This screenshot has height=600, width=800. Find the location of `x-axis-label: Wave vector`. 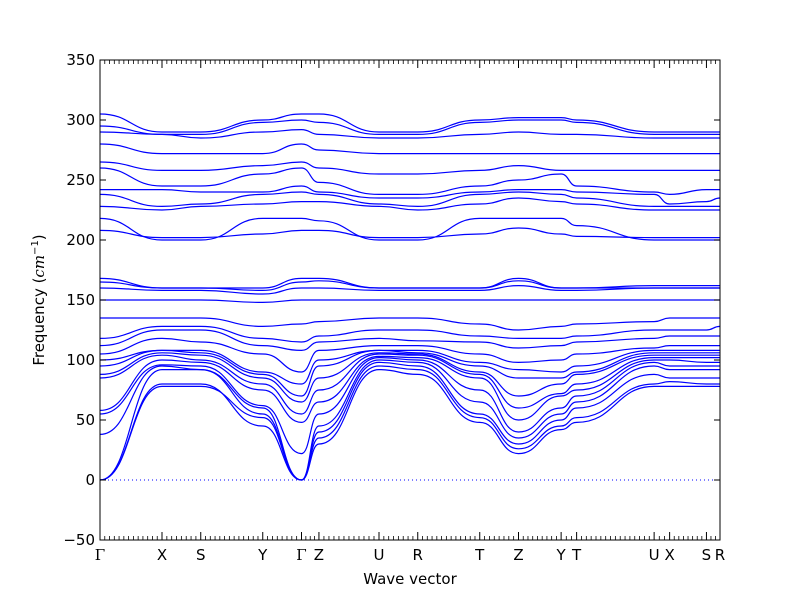

x-axis-label: Wave vector is located at coordinates (410, 579).